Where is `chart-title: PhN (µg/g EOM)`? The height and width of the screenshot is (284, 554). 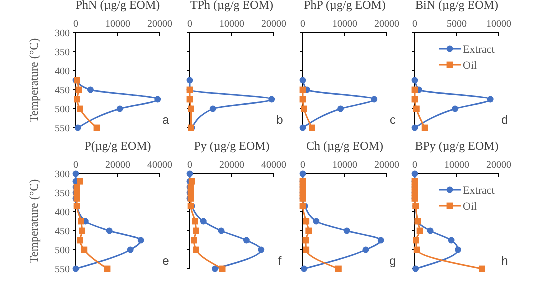
chart-title: PhN (µg/g EOM) is located at coordinates (118, 6).